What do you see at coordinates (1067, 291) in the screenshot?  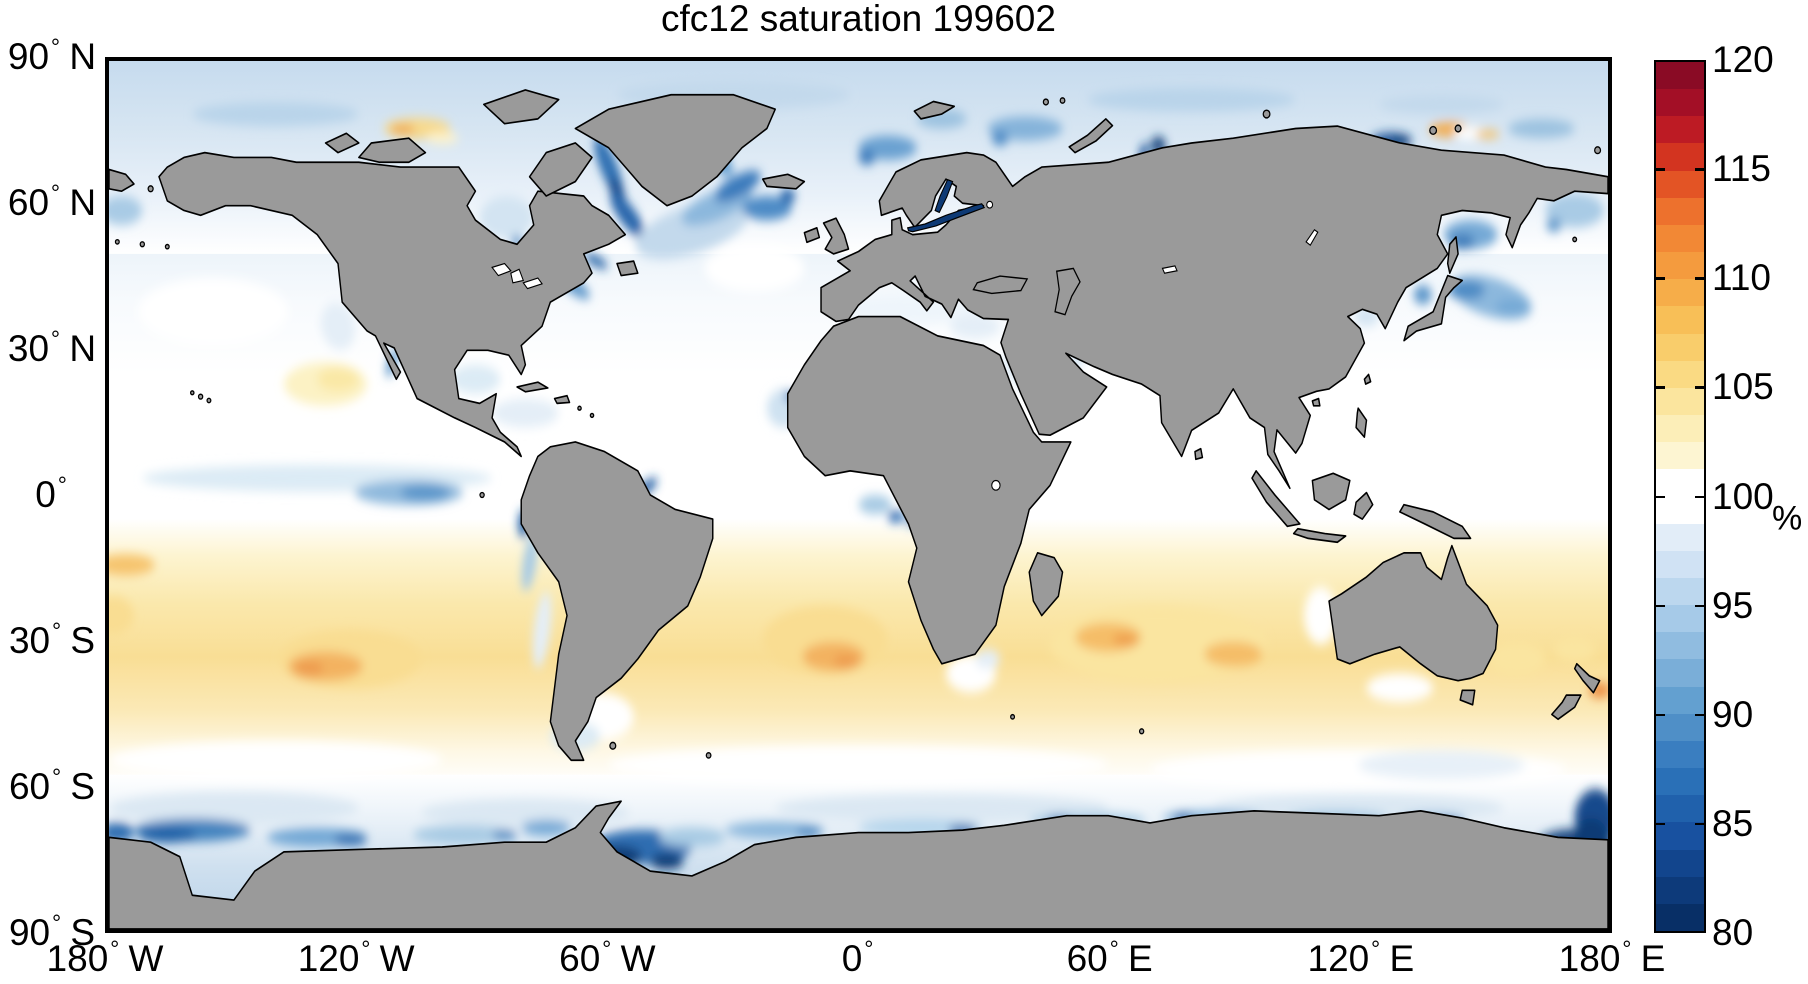 I see `caspian-sea` at bounding box center [1067, 291].